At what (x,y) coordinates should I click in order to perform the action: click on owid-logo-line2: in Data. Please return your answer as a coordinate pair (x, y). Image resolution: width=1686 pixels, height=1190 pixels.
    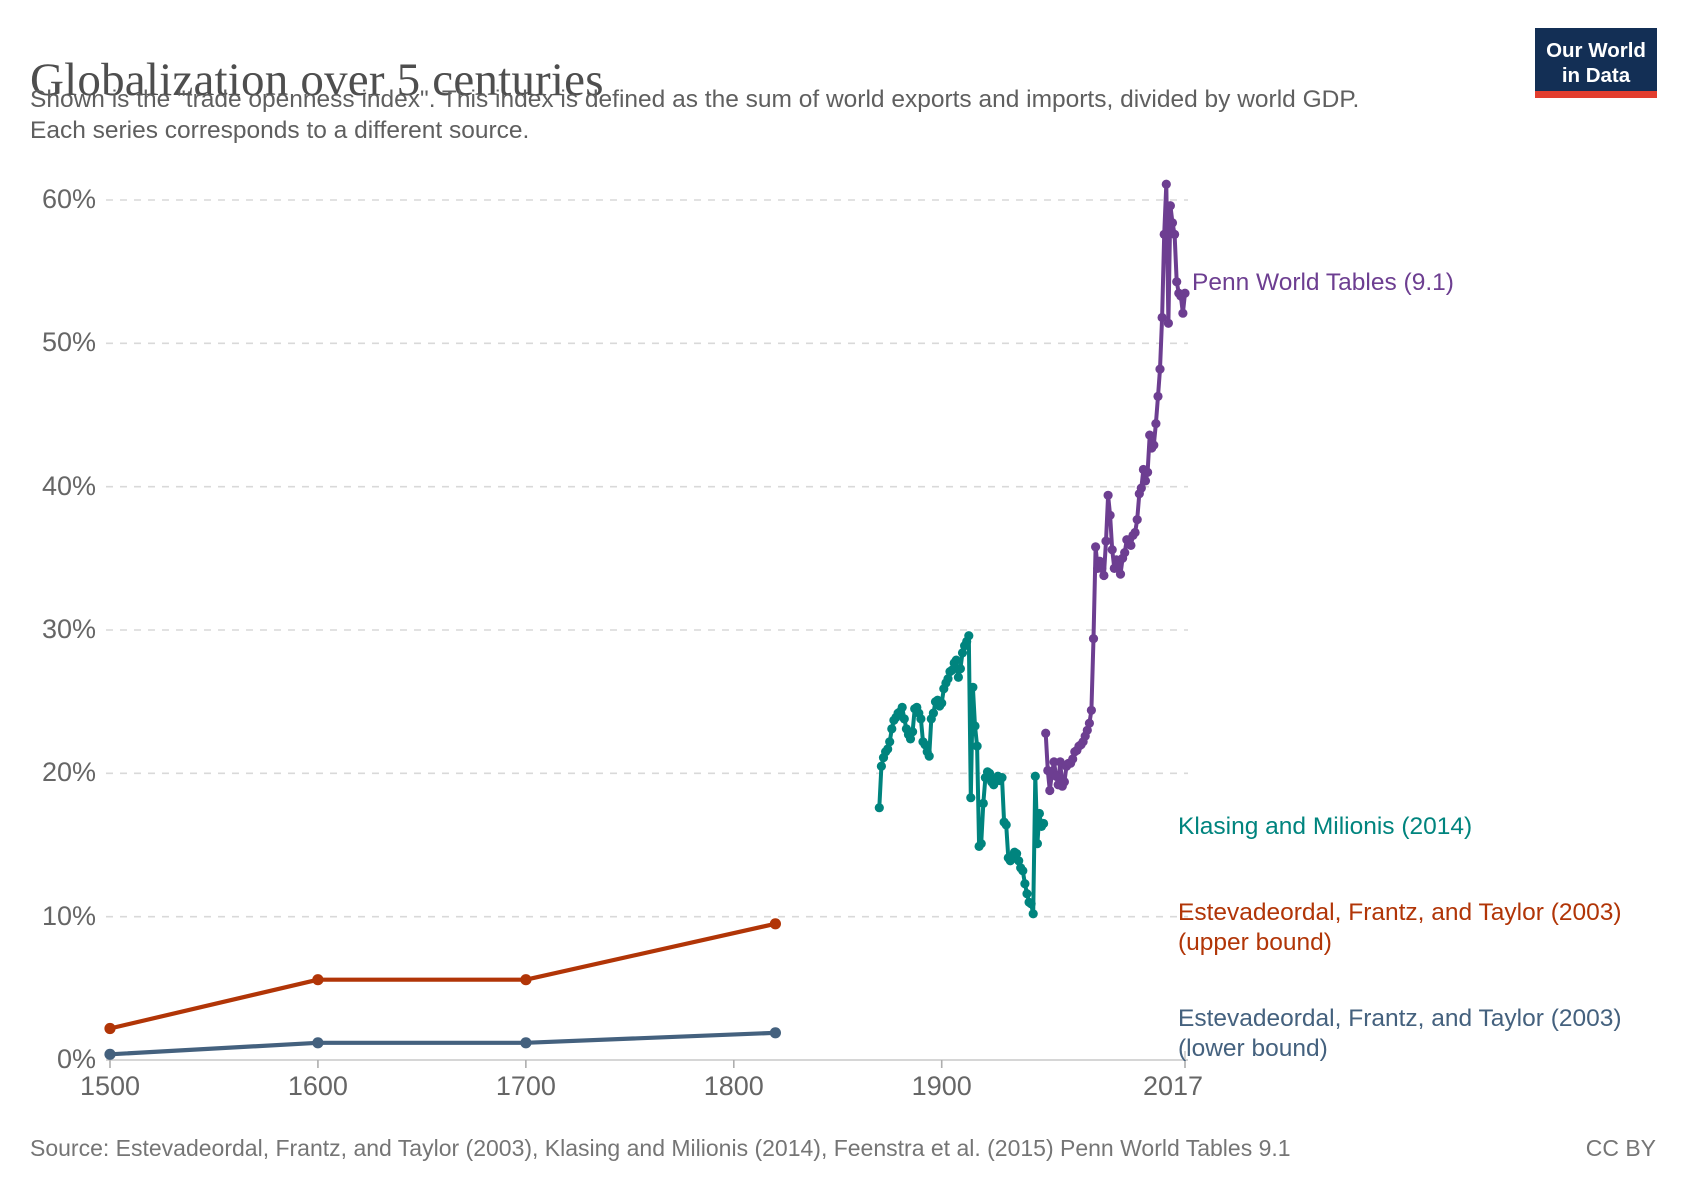
    Looking at the image, I should click on (1596, 75).